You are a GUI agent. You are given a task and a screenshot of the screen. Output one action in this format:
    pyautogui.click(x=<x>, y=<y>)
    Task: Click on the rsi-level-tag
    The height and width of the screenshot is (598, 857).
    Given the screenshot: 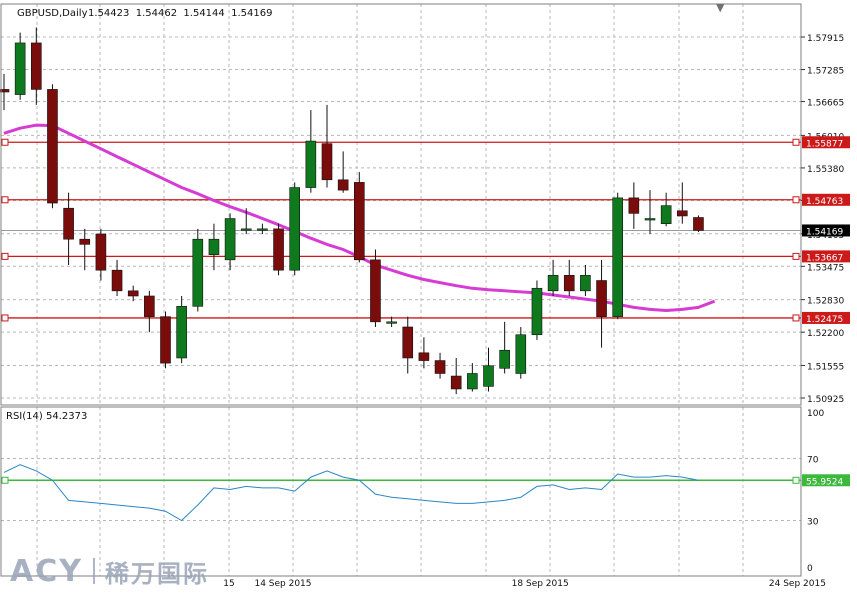 What is the action you would take?
    pyautogui.click(x=826, y=480)
    